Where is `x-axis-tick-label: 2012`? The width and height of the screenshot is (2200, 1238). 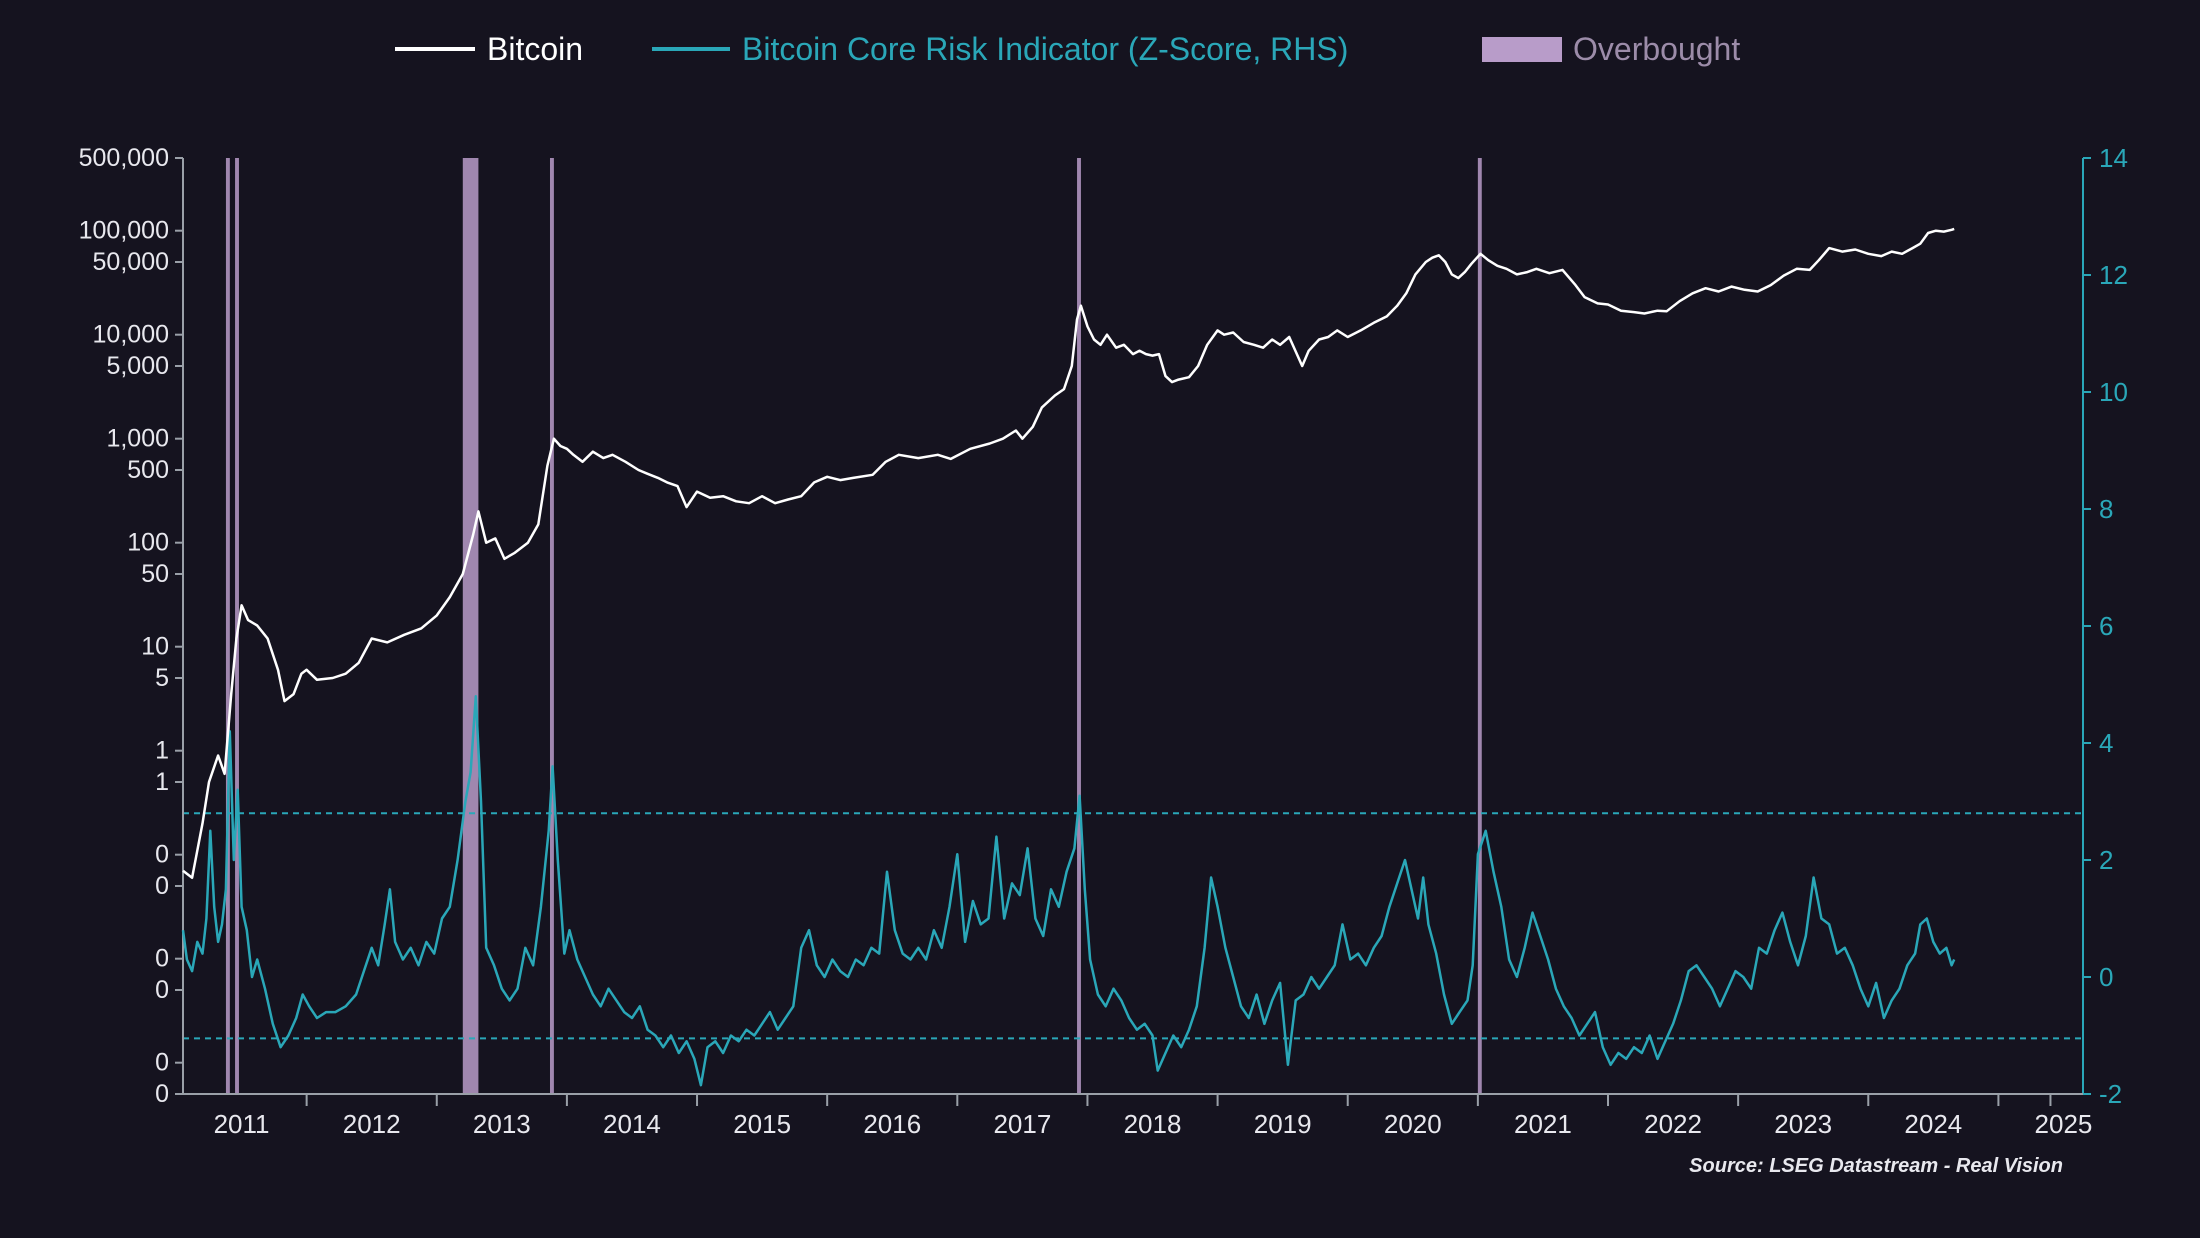 x-axis-tick-label: 2012 is located at coordinates (372, 1124).